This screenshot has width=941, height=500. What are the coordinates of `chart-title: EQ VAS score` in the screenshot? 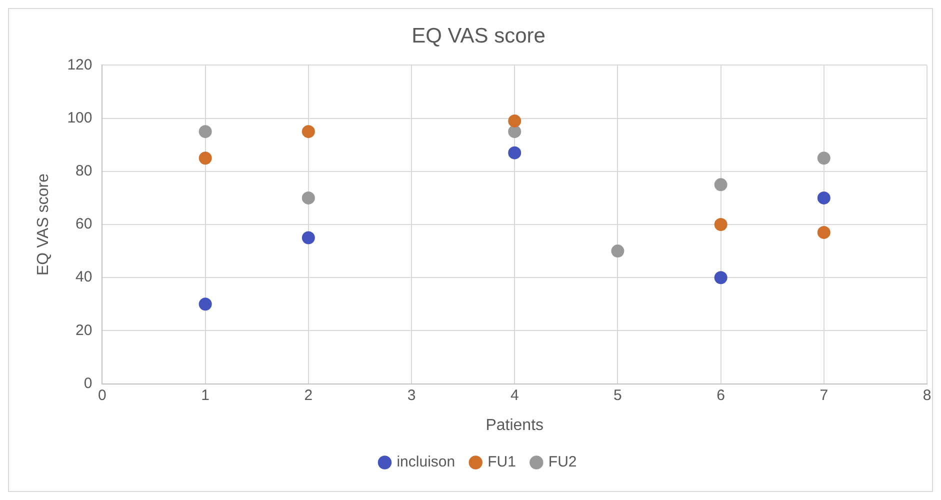 It's located at (479, 36).